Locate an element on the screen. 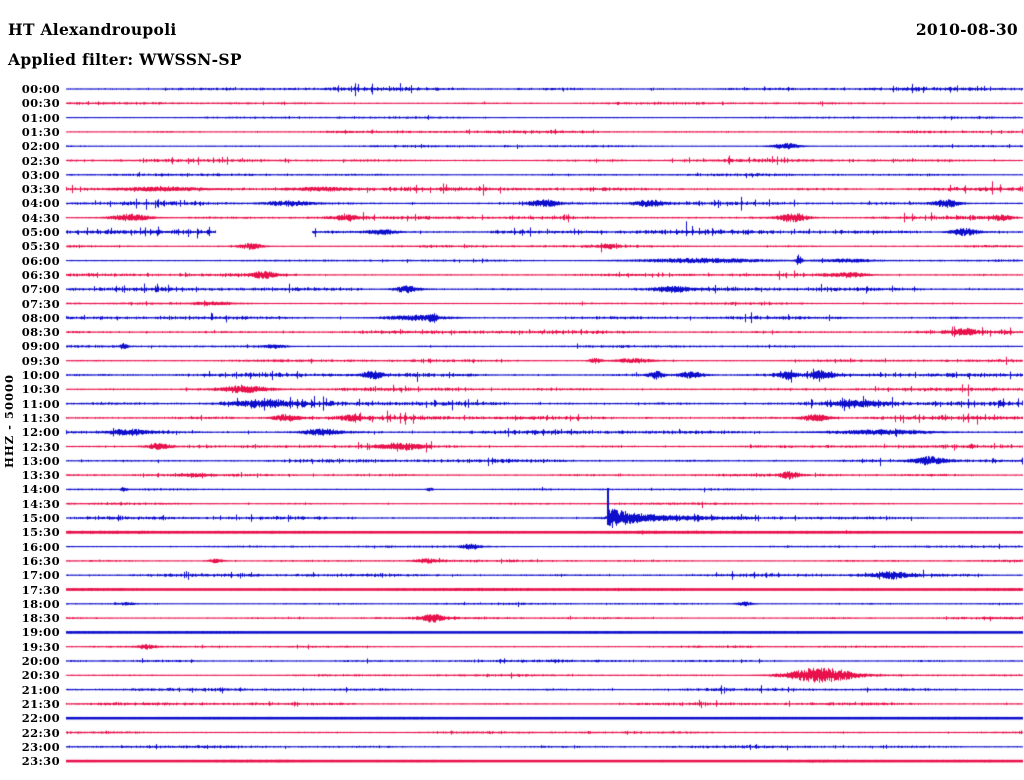 The height and width of the screenshot is (780, 1024). trace-time-label: 18:00 is located at coordinates (40, 603).